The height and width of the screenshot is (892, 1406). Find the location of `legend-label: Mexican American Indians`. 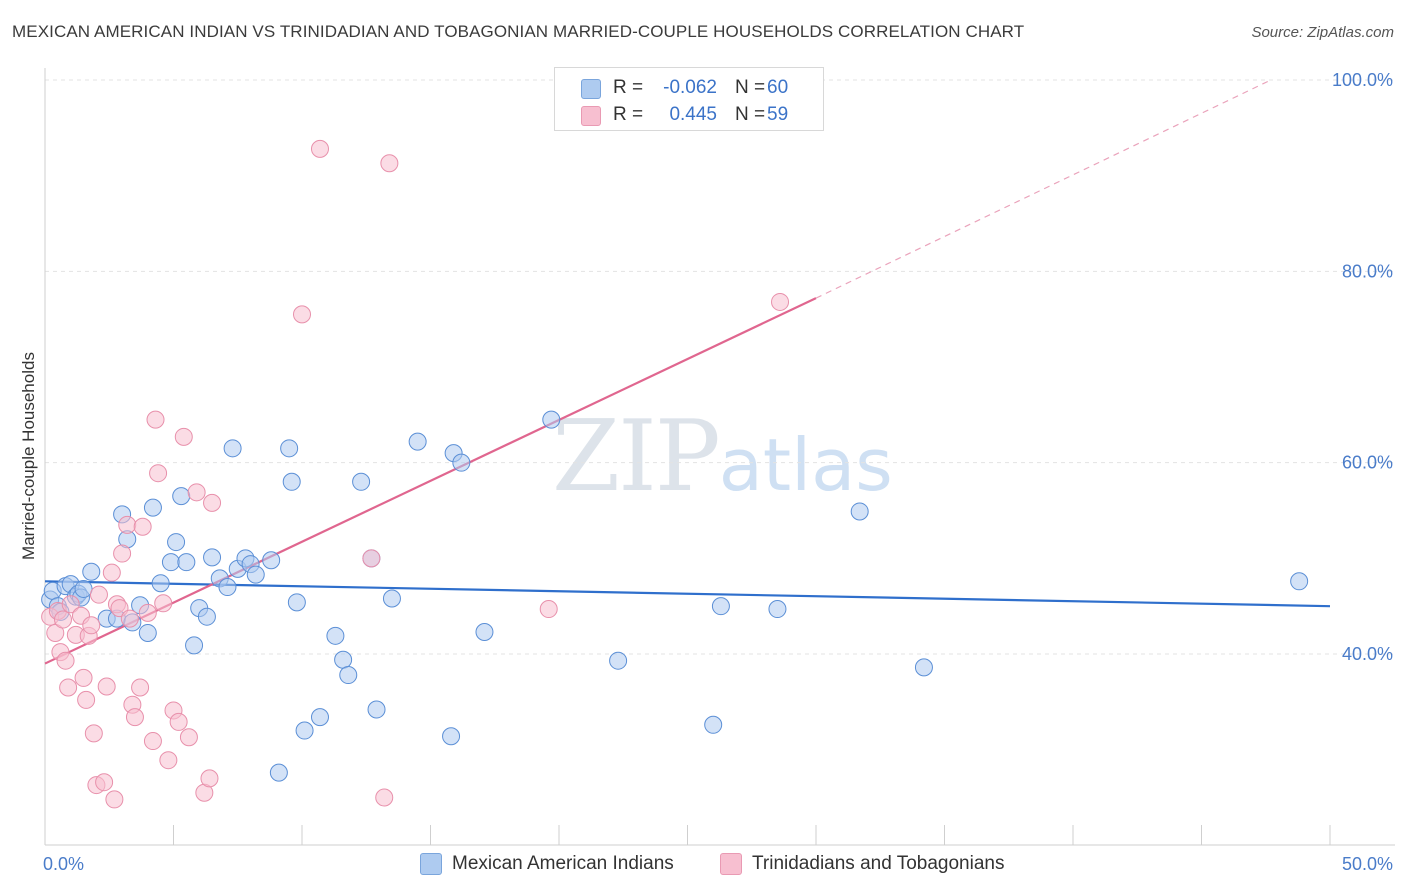

legend-label: Mexican American Indians is located at coordinates (563, 863).